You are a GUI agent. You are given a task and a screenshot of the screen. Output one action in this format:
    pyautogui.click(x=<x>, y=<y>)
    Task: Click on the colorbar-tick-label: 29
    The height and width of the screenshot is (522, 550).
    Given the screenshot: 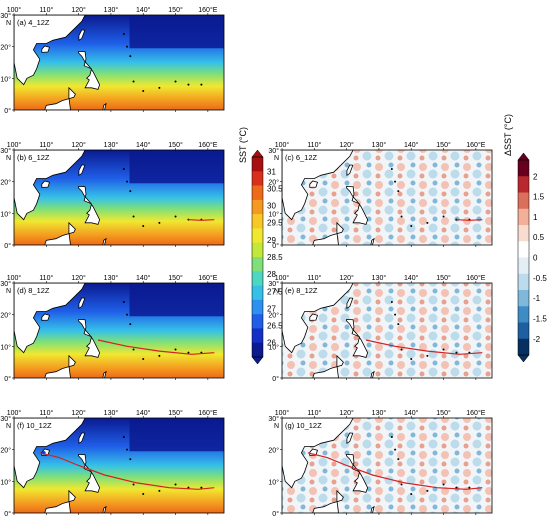 What is the action you would take?
    pyautogui.click(x=271, y=240)
    